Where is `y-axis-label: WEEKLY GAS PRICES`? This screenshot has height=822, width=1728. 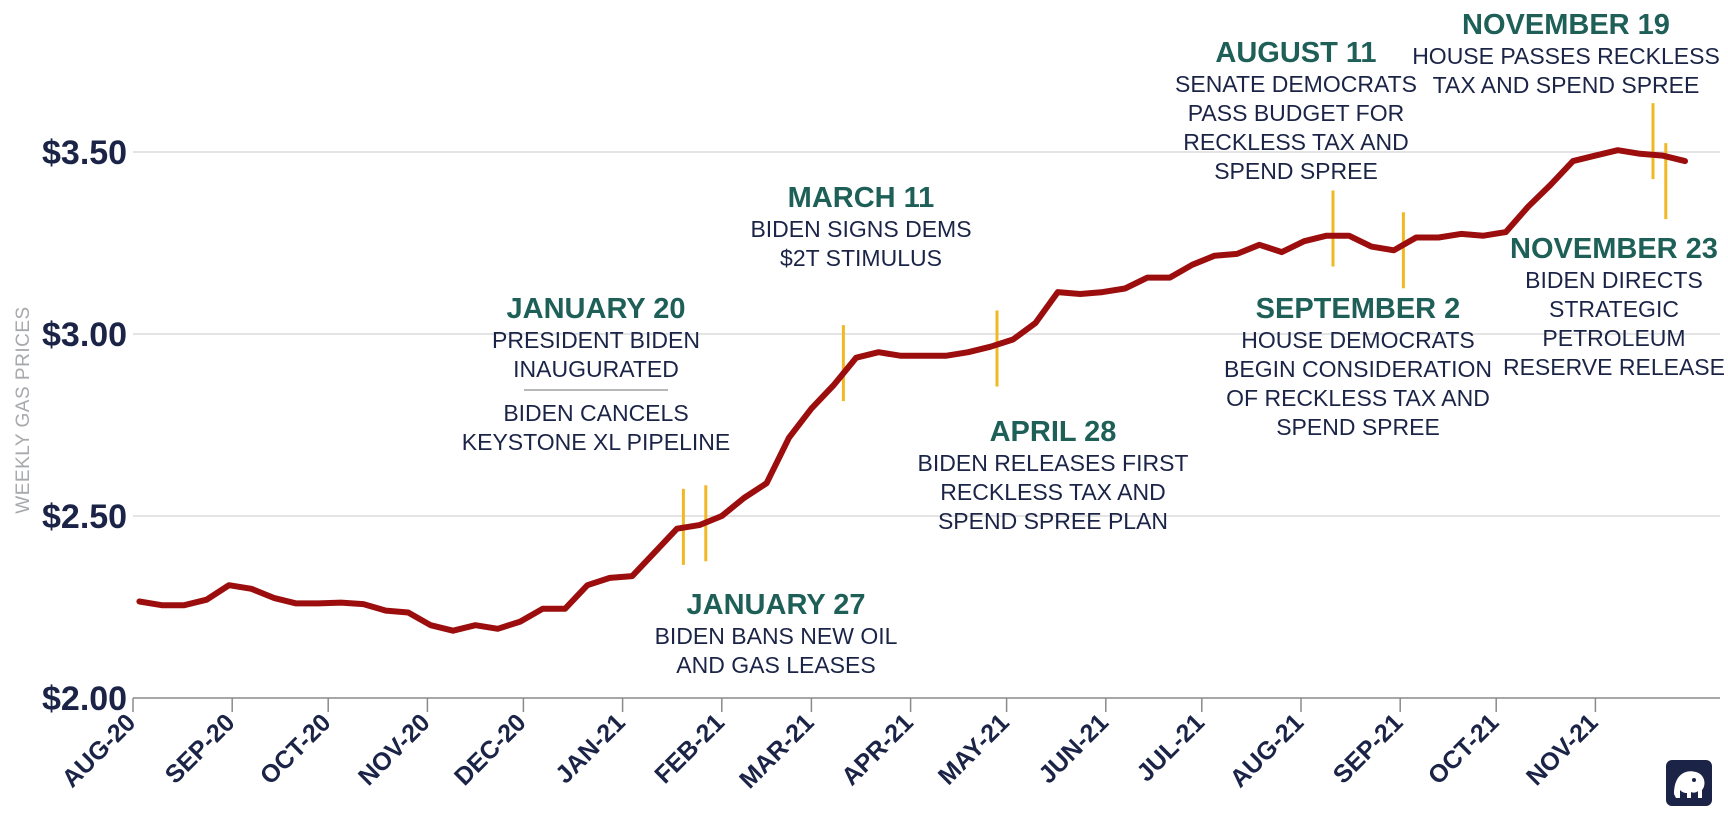
y-axis-label: WEEKLY GAS PRICES is located at coordinates (23, 409).